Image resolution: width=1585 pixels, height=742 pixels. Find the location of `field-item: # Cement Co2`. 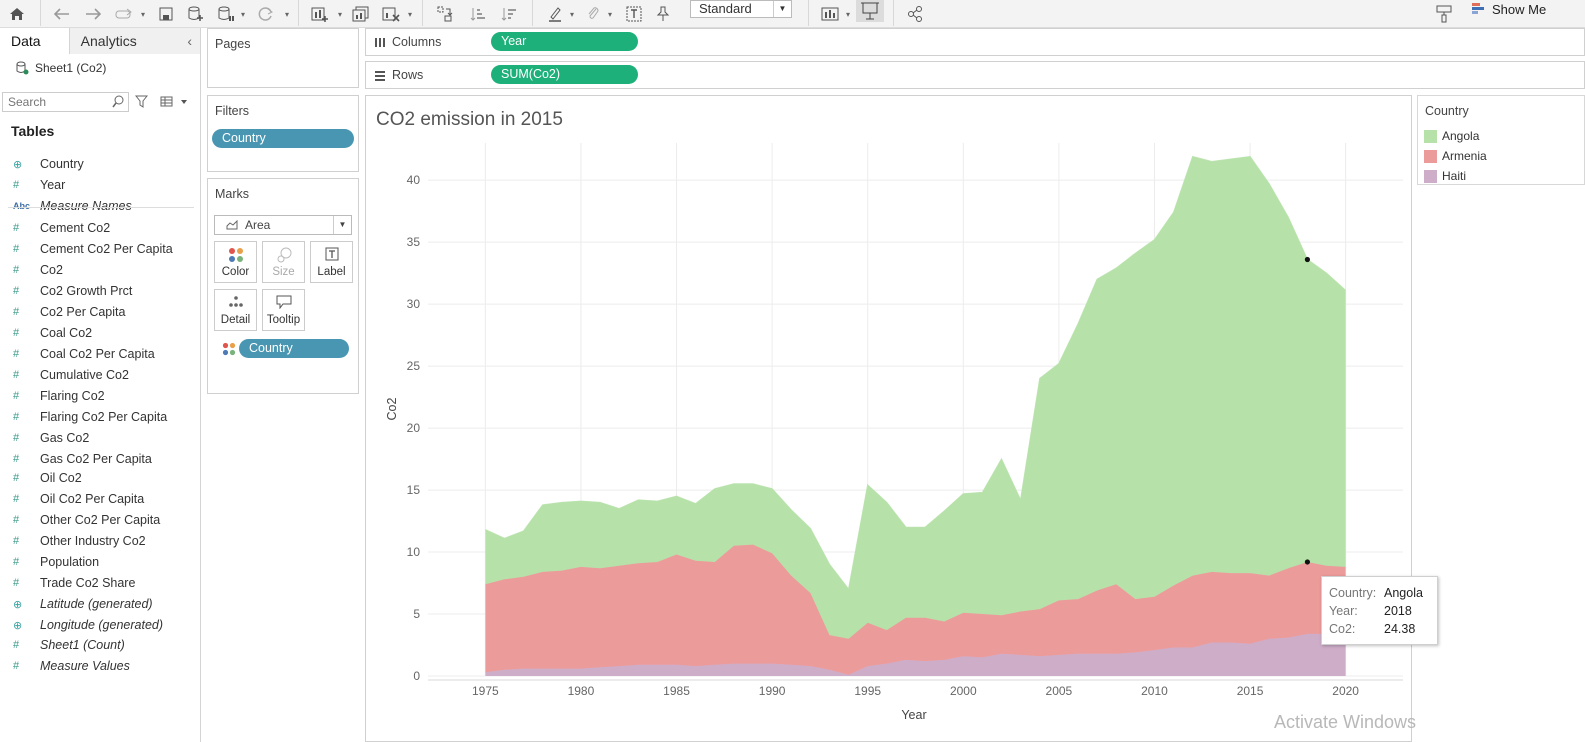

field-item: # Cement Co2 is located at coordinates (98, 228).